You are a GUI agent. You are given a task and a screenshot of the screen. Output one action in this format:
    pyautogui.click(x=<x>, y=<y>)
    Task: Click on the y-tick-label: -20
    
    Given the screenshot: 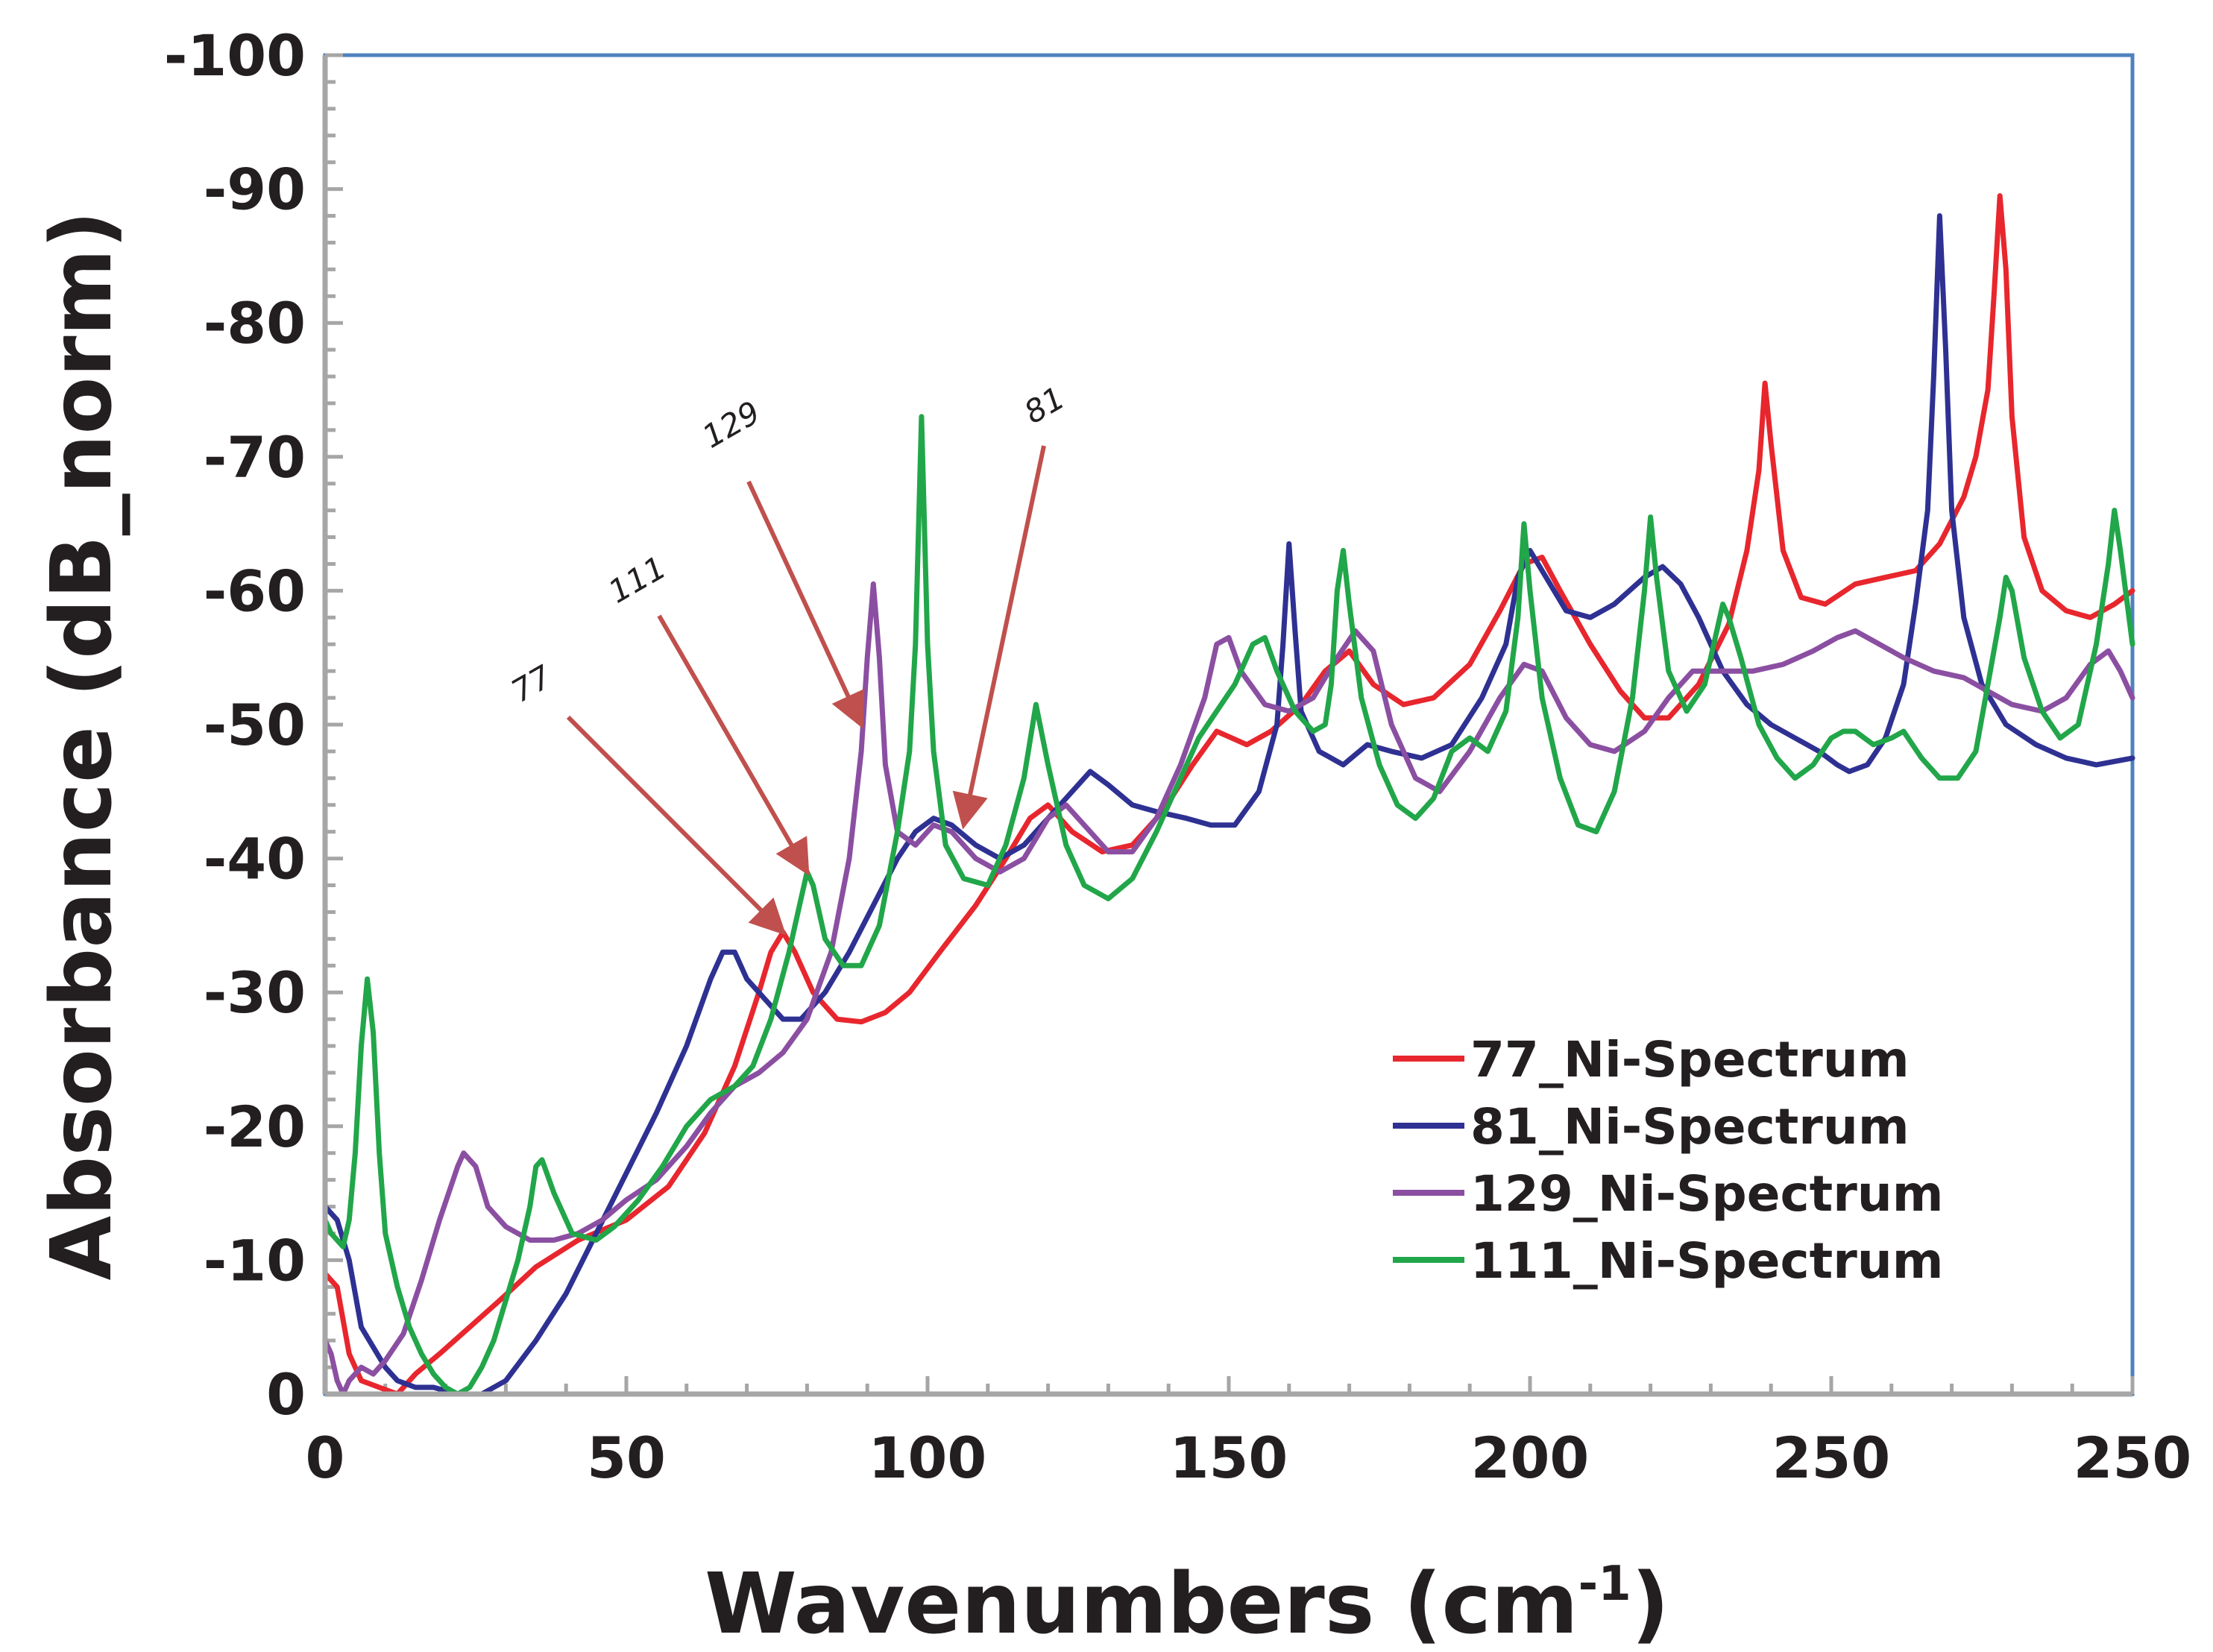 What is the action you would take?
    pyautogui.click(x=255, y=1127)
    